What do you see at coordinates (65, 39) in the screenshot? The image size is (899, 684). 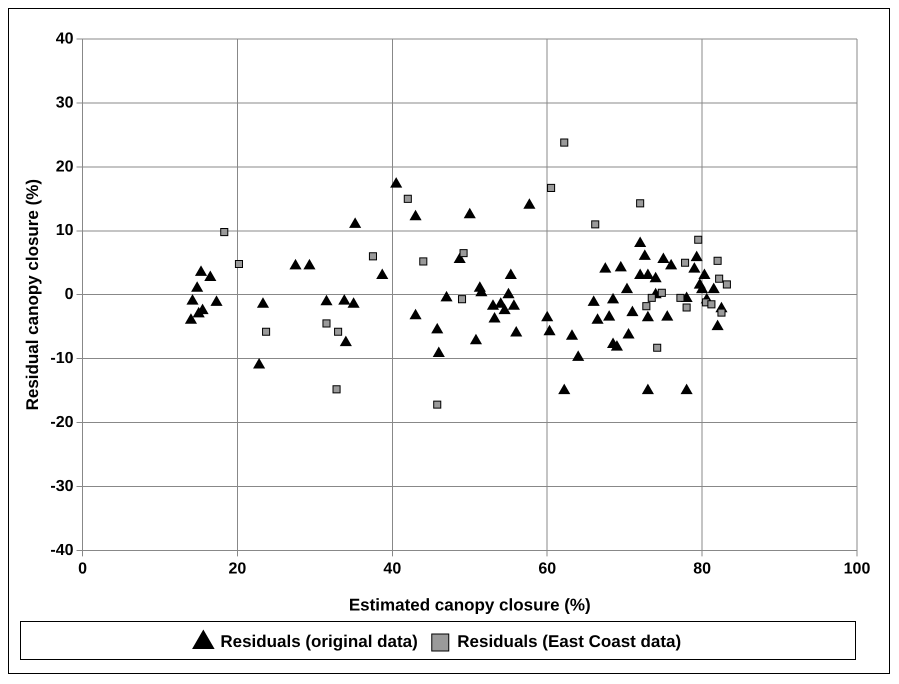 I see `y-tick-label: 40` at bounding box center [65, 39].